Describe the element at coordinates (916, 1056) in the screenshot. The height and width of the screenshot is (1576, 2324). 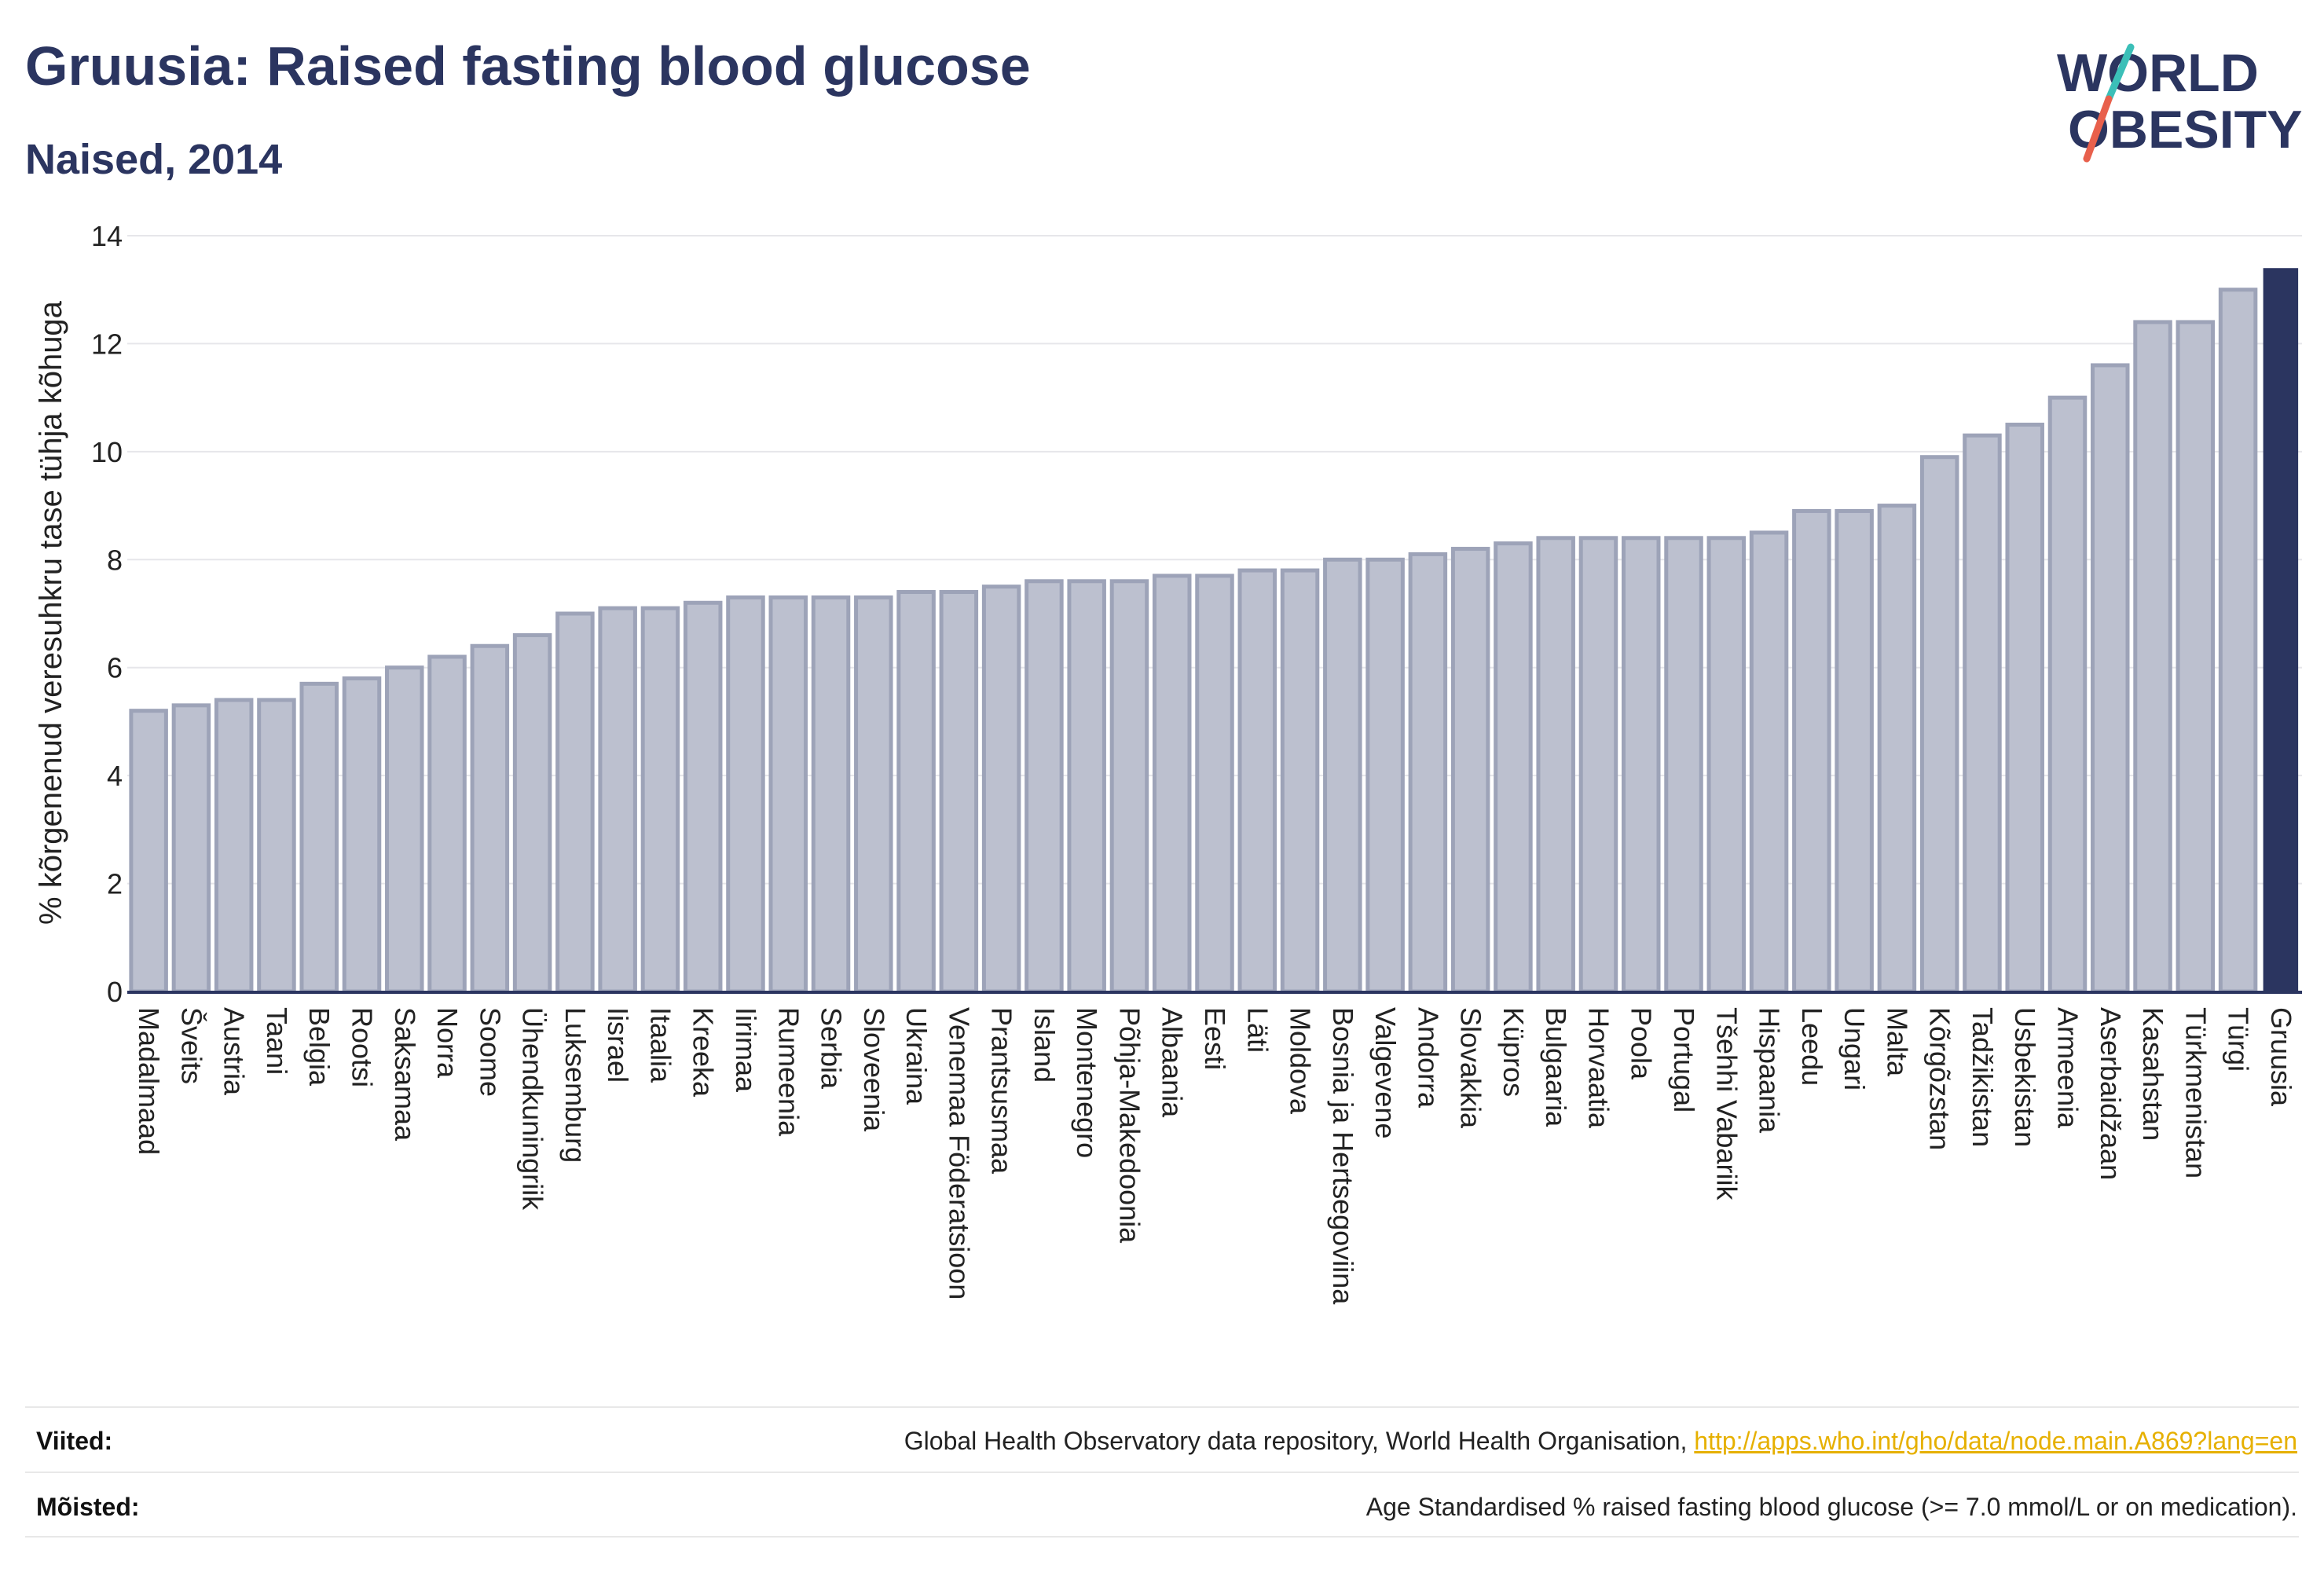
I see `x-category-label: Ukraina` at that location.